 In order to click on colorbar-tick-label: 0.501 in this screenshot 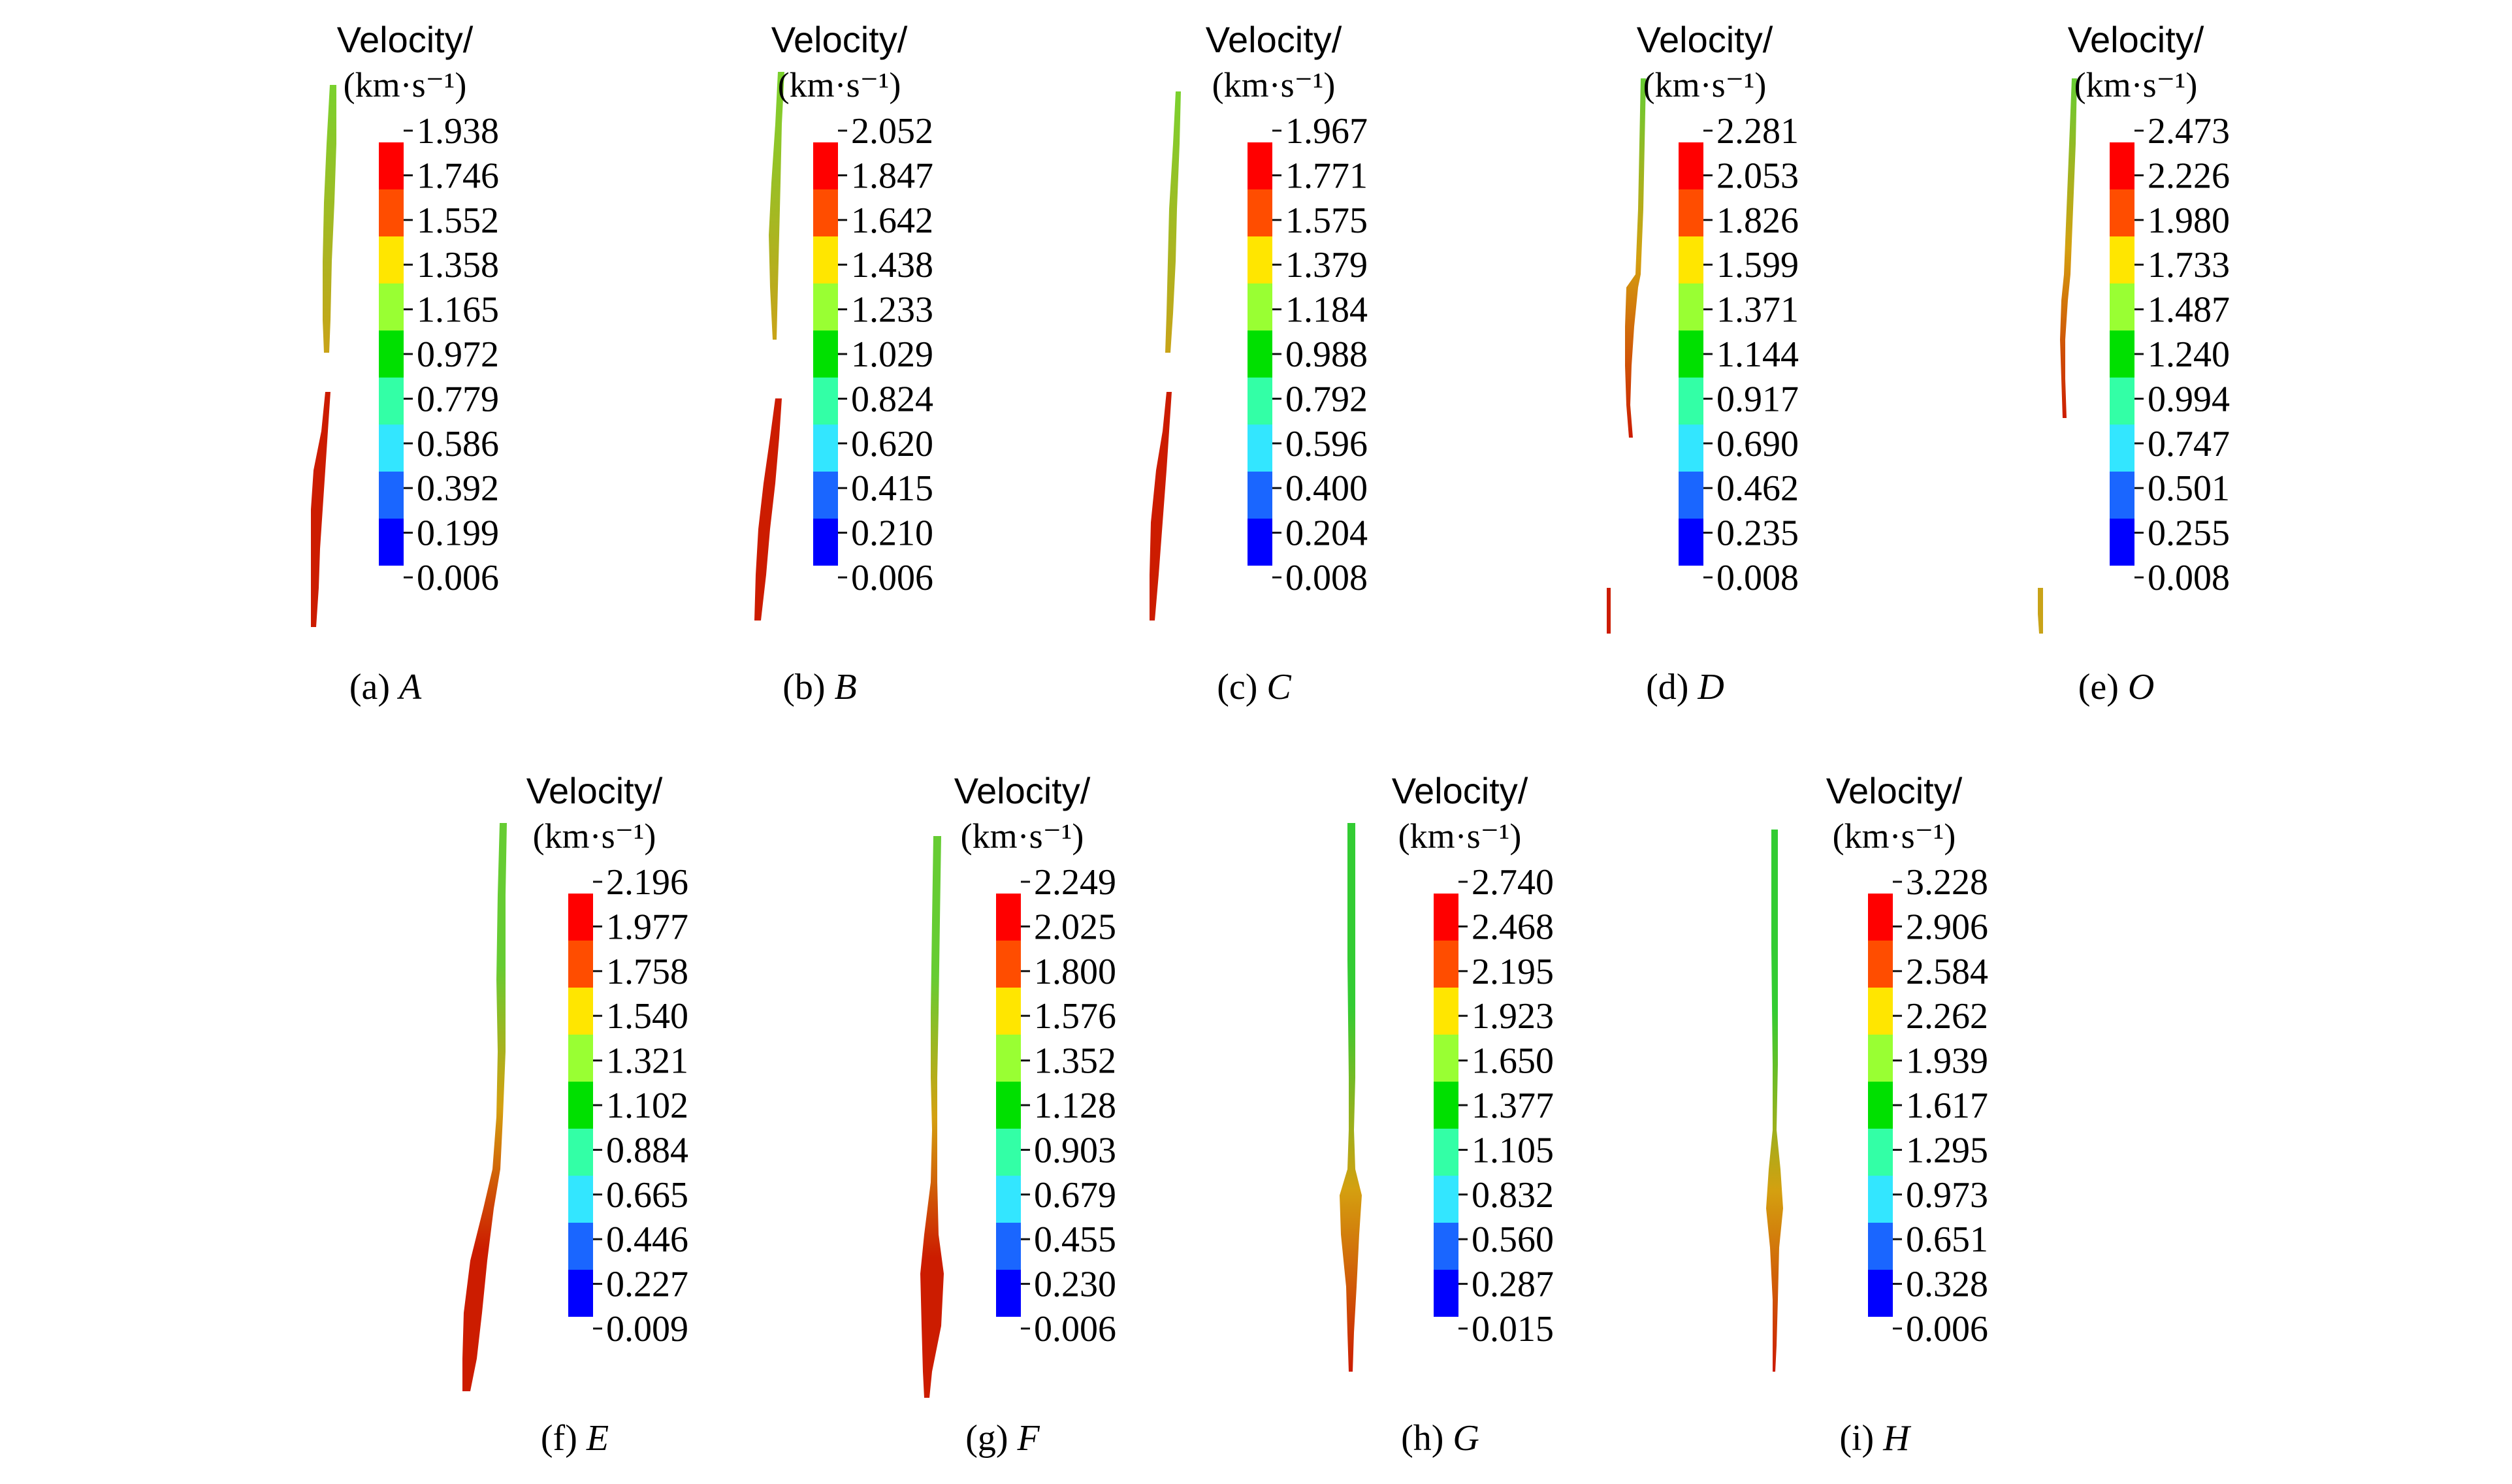, I will do `click(2189, 488)`.